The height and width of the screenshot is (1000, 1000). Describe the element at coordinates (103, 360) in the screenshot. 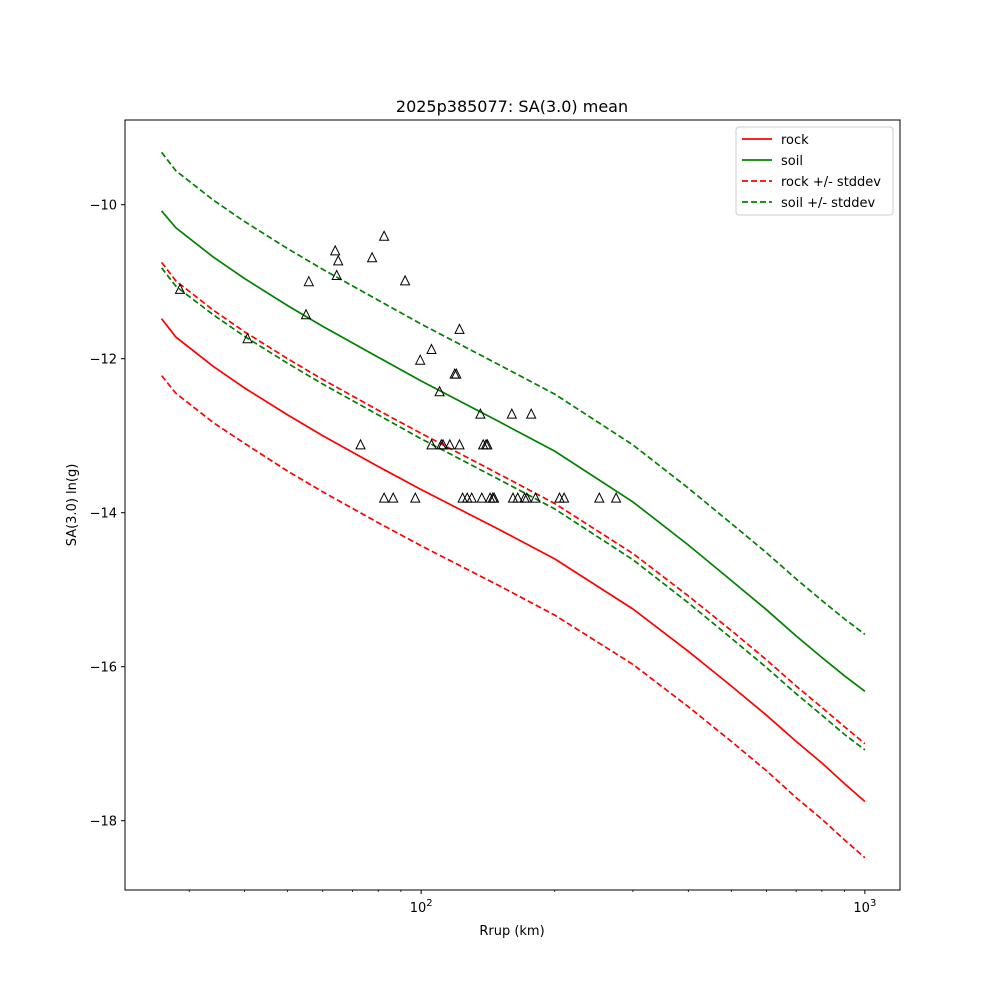

I see `y-tick-label: −12` at that location.